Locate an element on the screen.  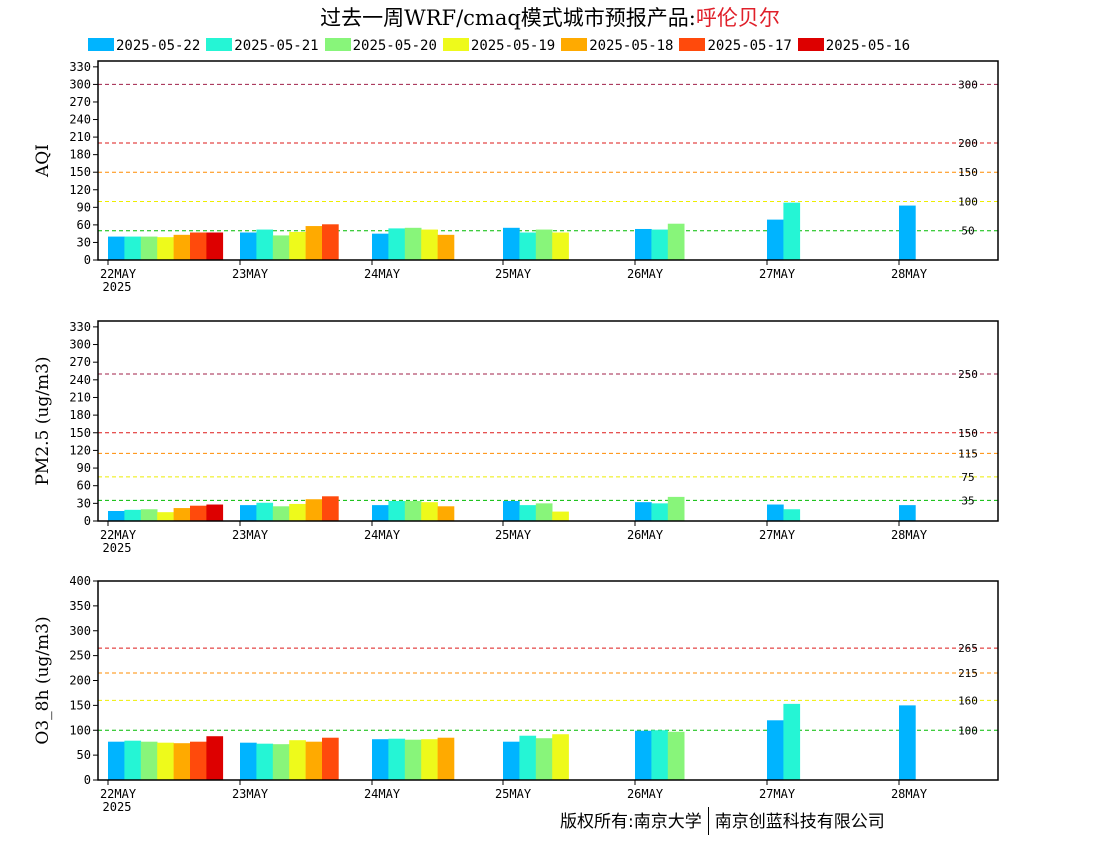
y-axis-label: PM2.5 (ug/m3) is located at coordinates (43, 420).